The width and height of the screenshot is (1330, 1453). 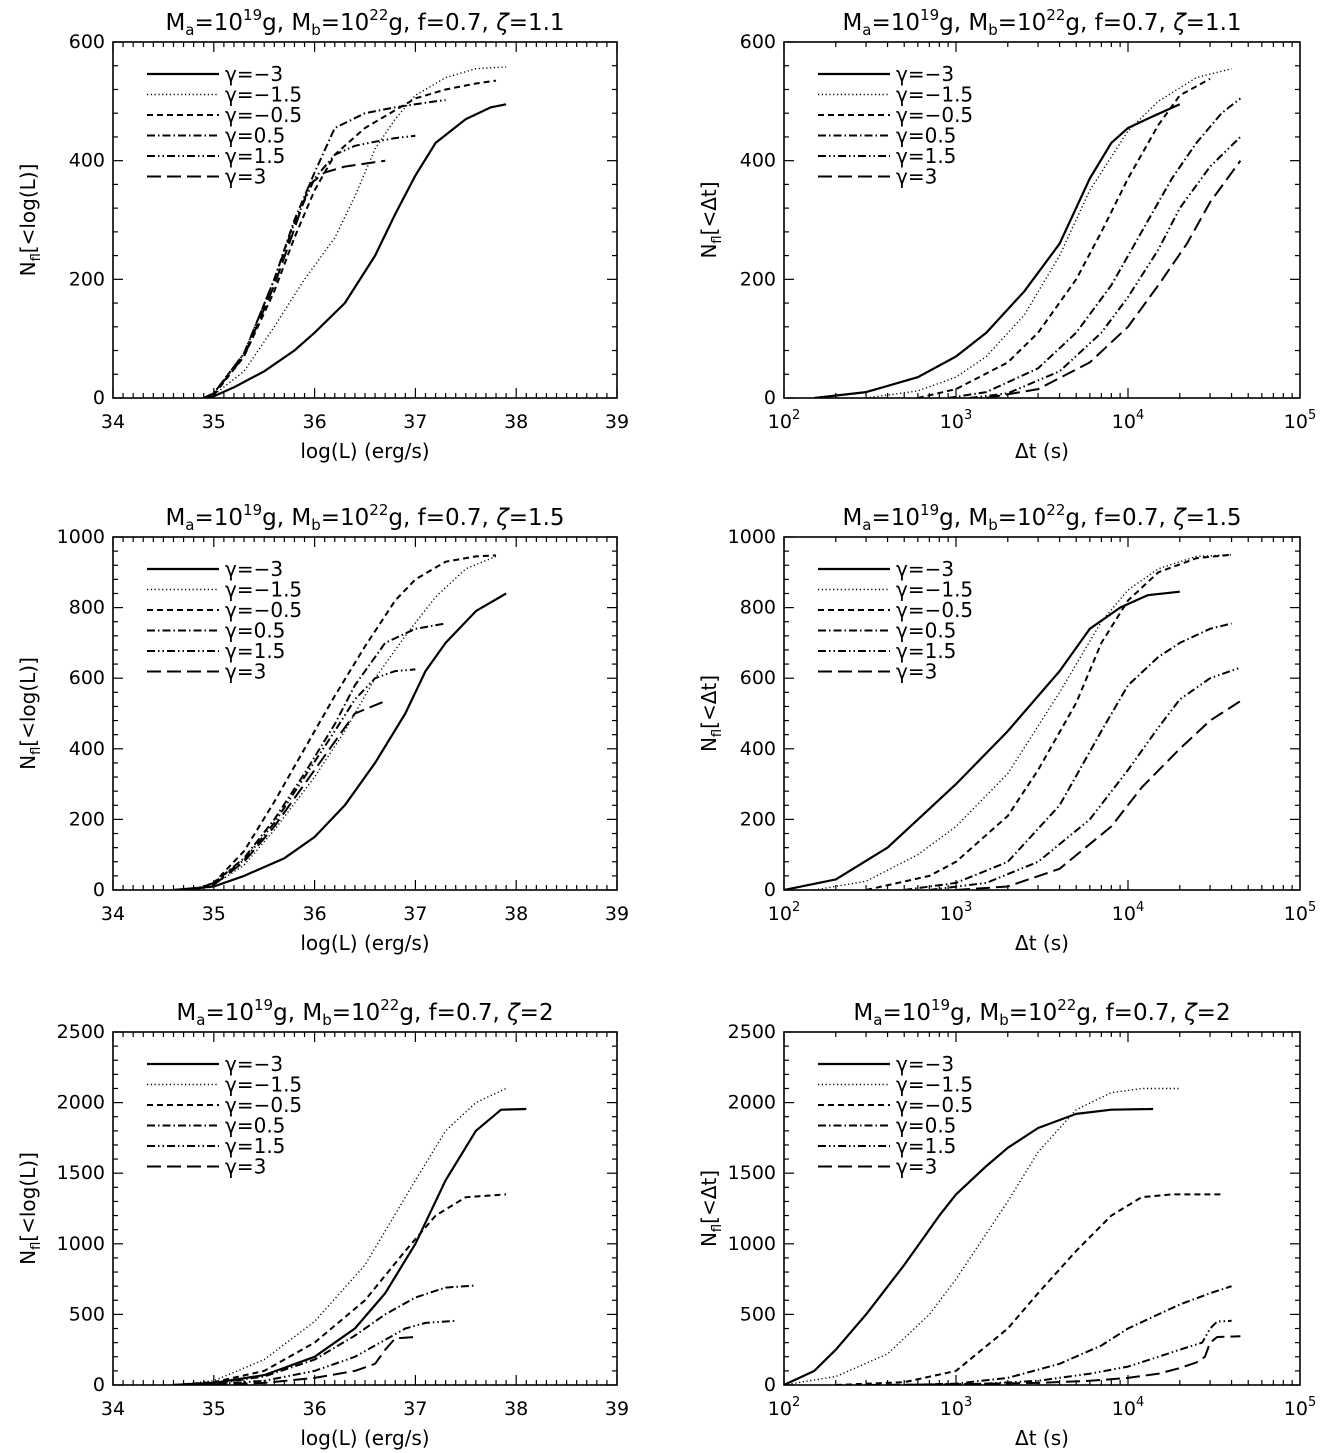 I want to click on y-tick-label: 800, so click(x=87, y=608).